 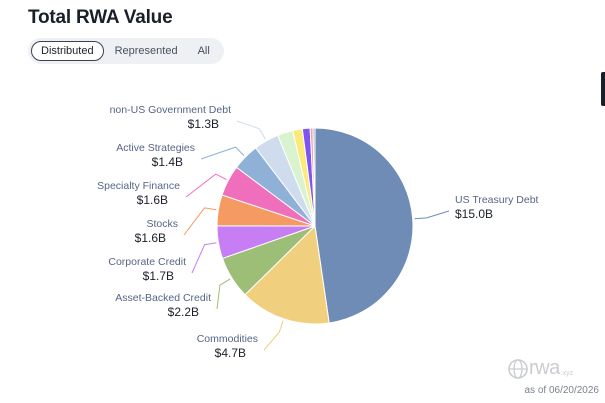 What do you see at coordinates (163, 298) in the screenshot?
I see `slice-label-name: Asset-Backed Credit` at bounding box center [163, 298].